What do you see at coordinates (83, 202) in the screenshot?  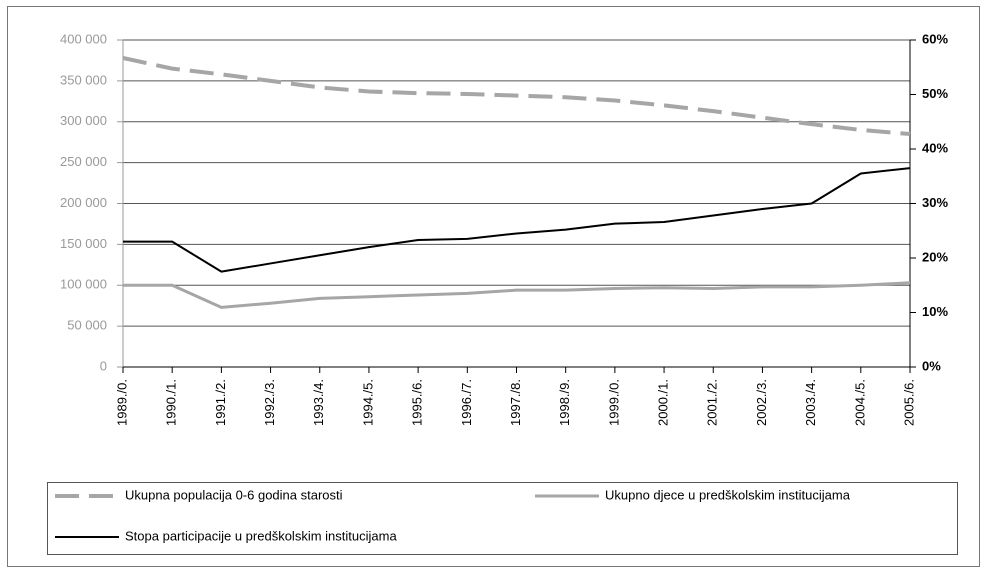 I see `y-tick-label: 200 000` at bounding box center [83, 202].